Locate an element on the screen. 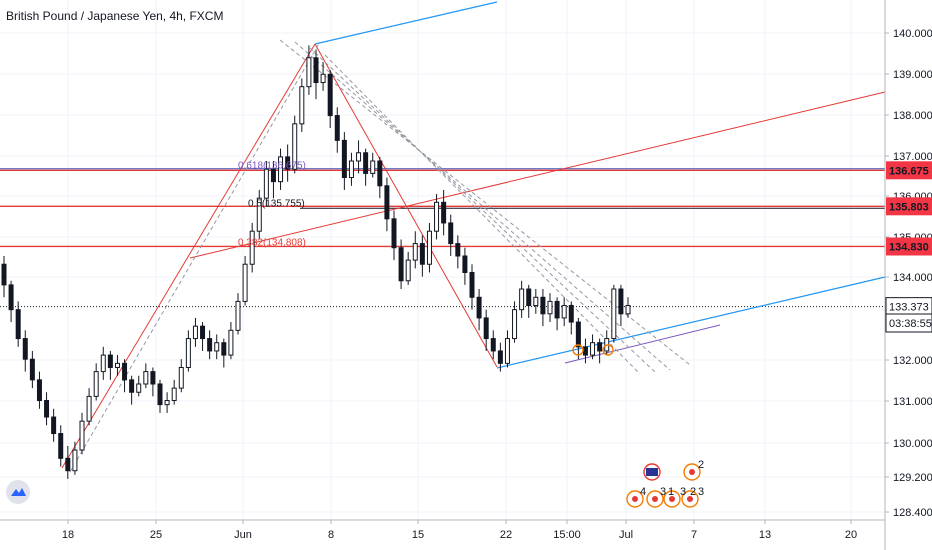 The height and width of the screenshot is (550, 932). x-axis-ticks: 18 25 Jun 8 15 22 15:00 Jul 7 13 20 is located at coordinates (459, 530).